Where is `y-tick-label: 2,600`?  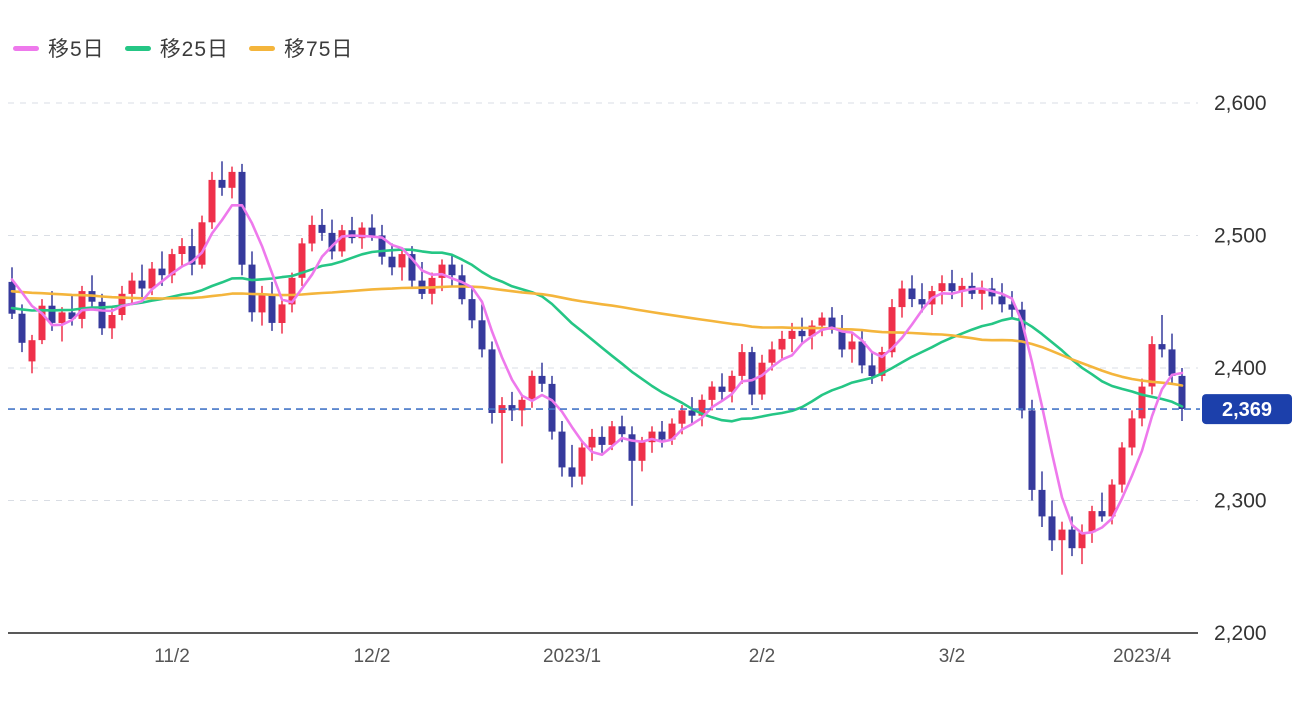 y-tick-label: 2,600 is located at coordinates (1240, 103).